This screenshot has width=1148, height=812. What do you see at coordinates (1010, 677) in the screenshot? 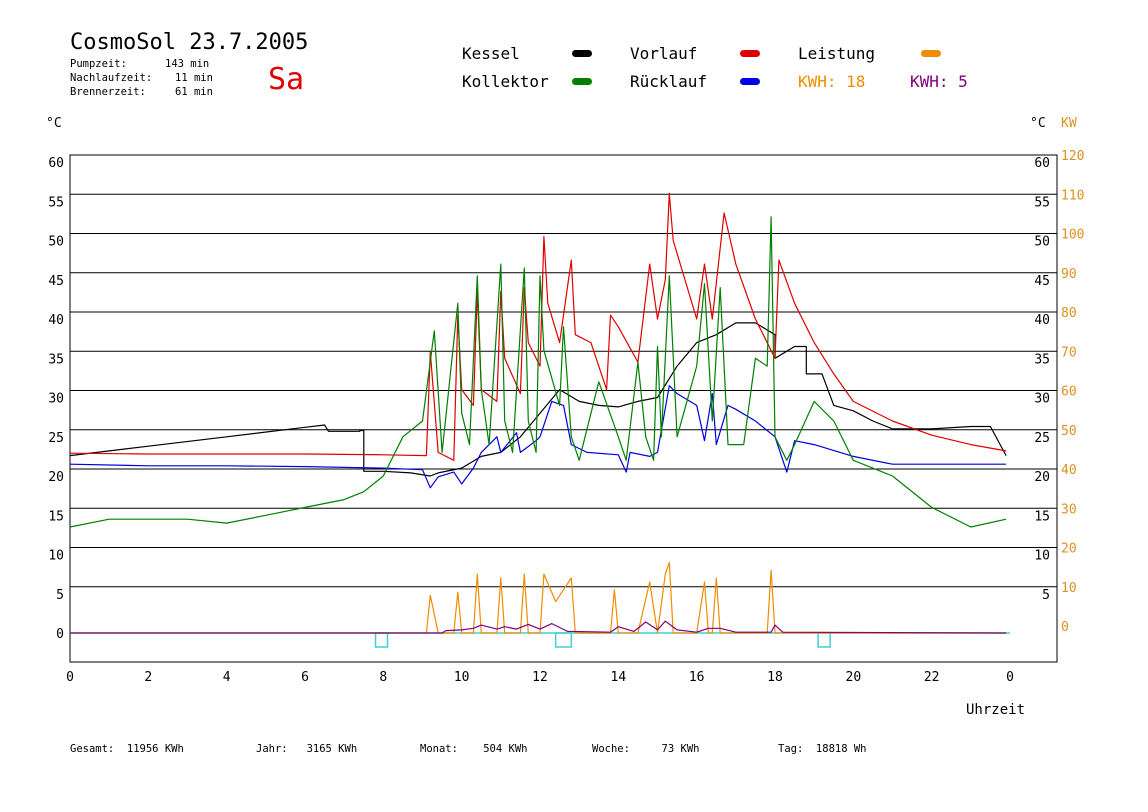
I see `x-tick-label-12: 0` at bounding box center [1010, 677].